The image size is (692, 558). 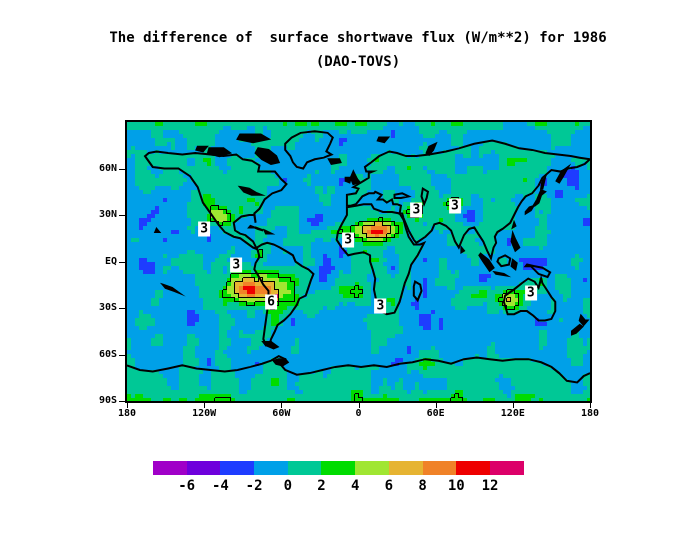 What do you see at coordinates (389, 486) in the screenshot?
I see `colorbar-tick-label: 6` at bounding box center [389, 486].